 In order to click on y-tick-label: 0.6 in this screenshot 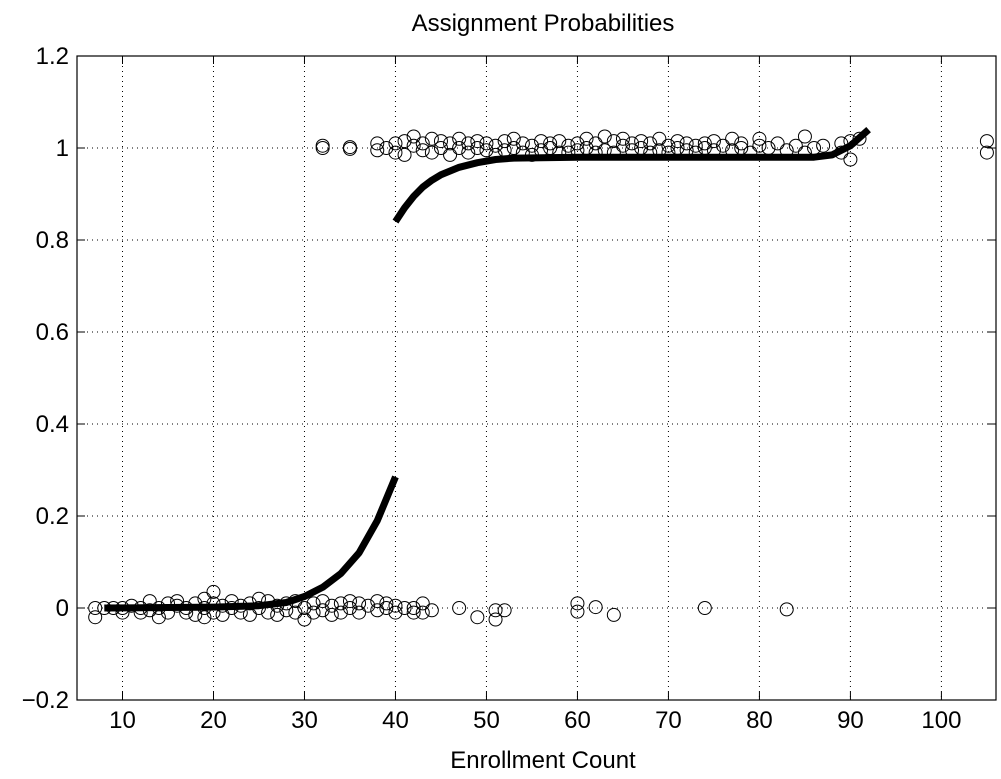, I will do `click(52, 332)`.